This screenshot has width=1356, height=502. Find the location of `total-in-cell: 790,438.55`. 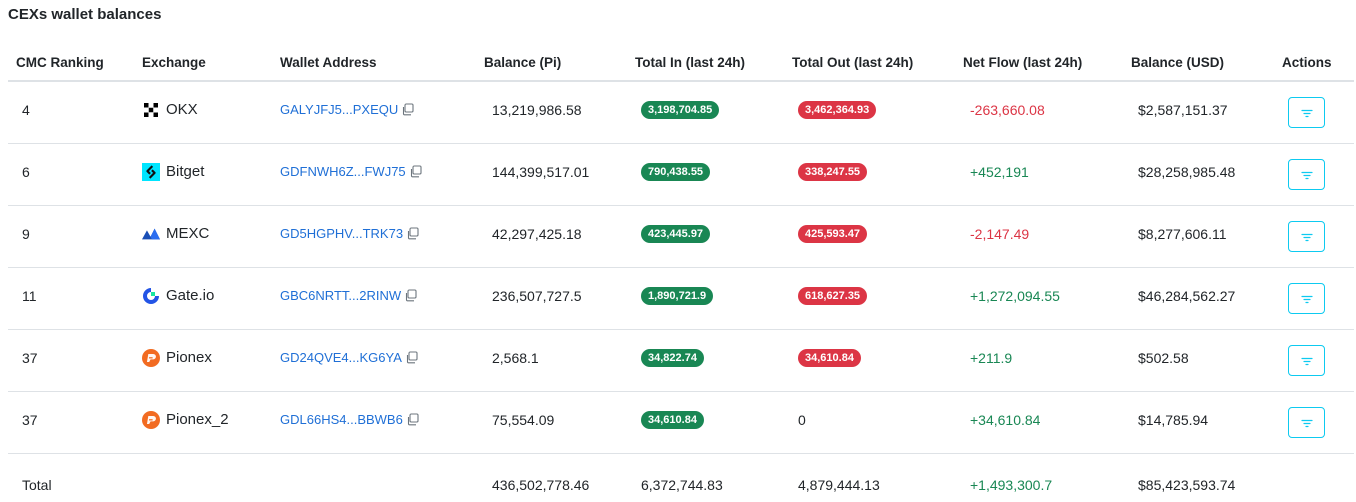

total-in-cell: 790,438.55 is located at coordinates (676, 171).